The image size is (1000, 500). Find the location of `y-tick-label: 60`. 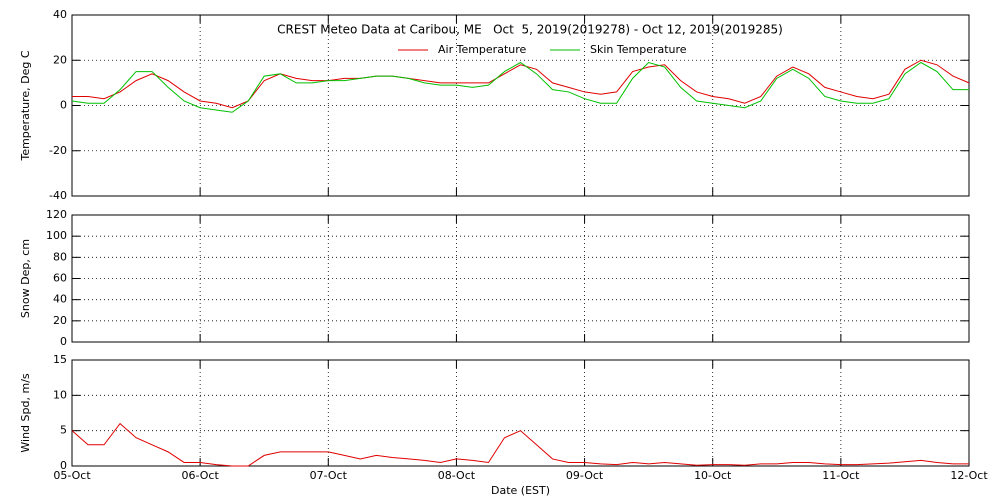

y-tick-label: 60 is located at coordinates (60, 278).